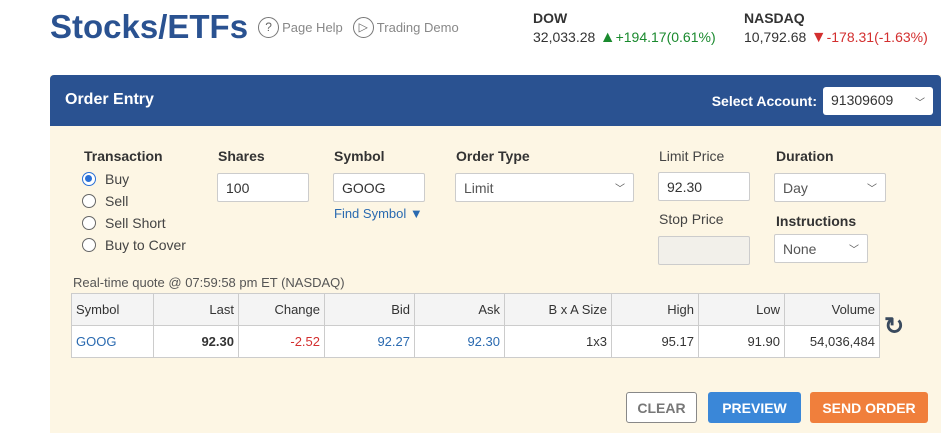 The height and width of the screenshot is (433, 941). What do you see at coordinates (741, 309) in the screenshot?
I see `header-low: Low` at bounding box center [741, 309].